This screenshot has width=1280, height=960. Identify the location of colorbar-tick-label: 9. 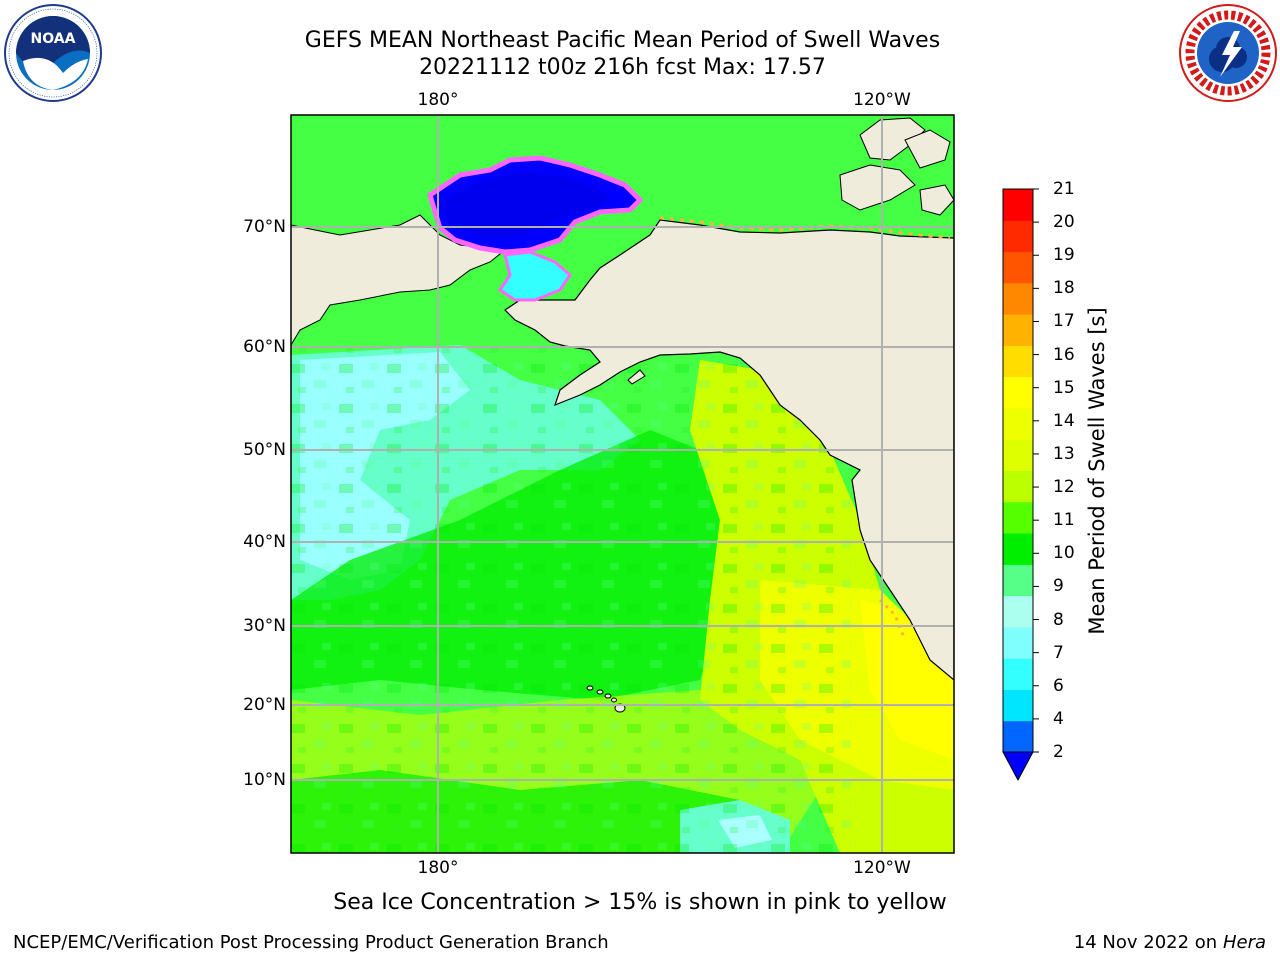
(1058, 586).